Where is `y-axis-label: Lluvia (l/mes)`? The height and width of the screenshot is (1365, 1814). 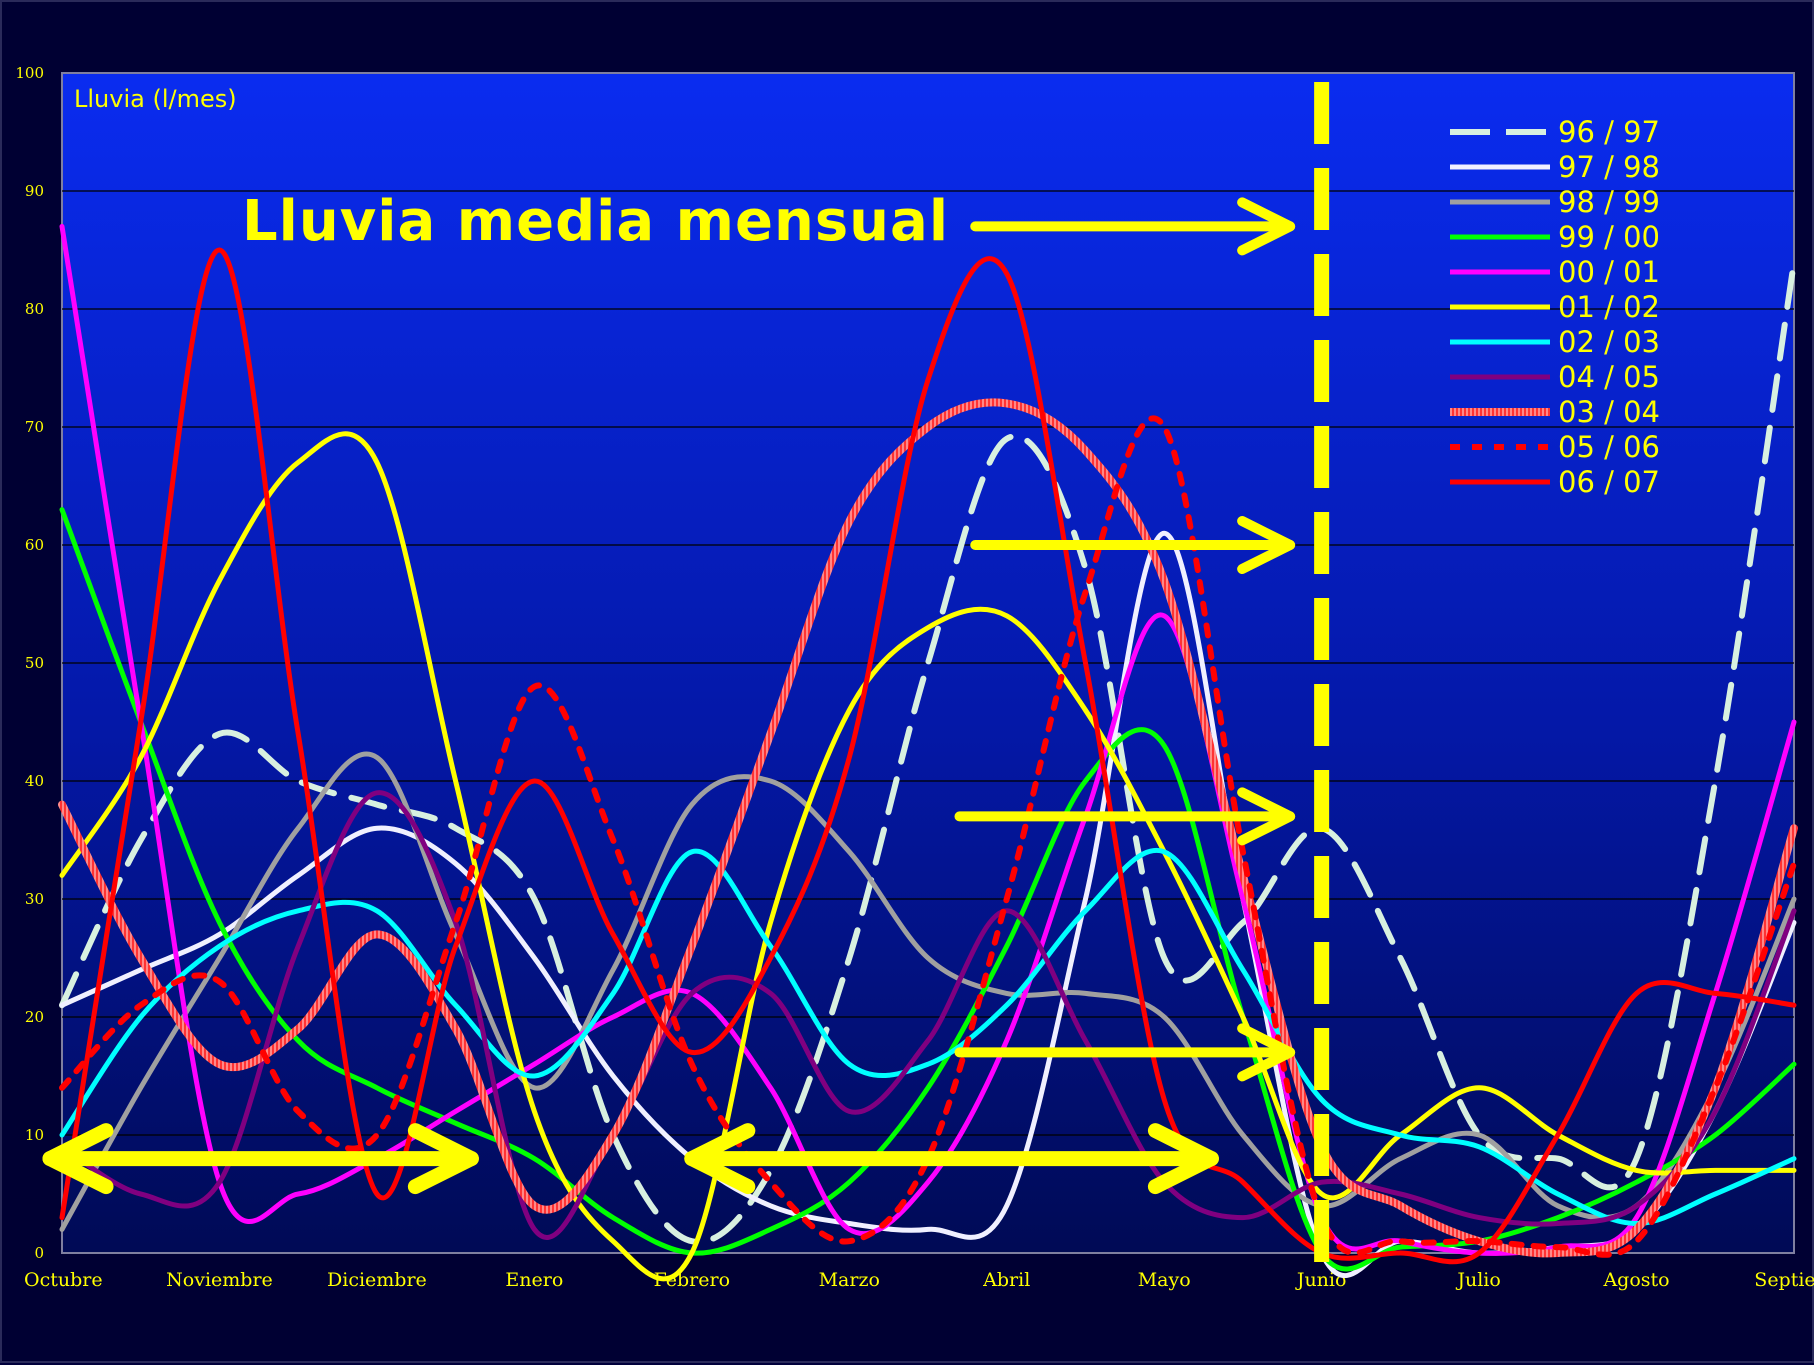 y-axis-label: Lluvia (l/mes) is located at coordinates (155, 99).